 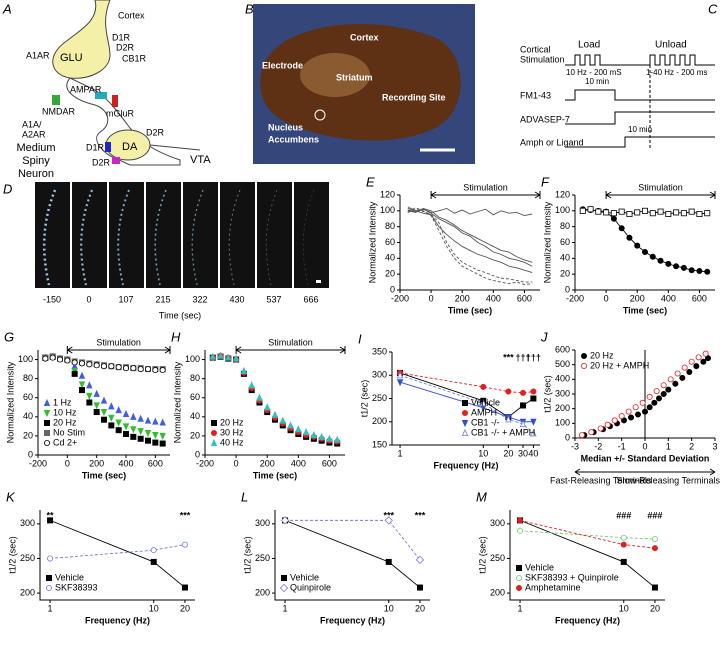 I want to click on x-tick-label: -1, so click(x=622, y=446).